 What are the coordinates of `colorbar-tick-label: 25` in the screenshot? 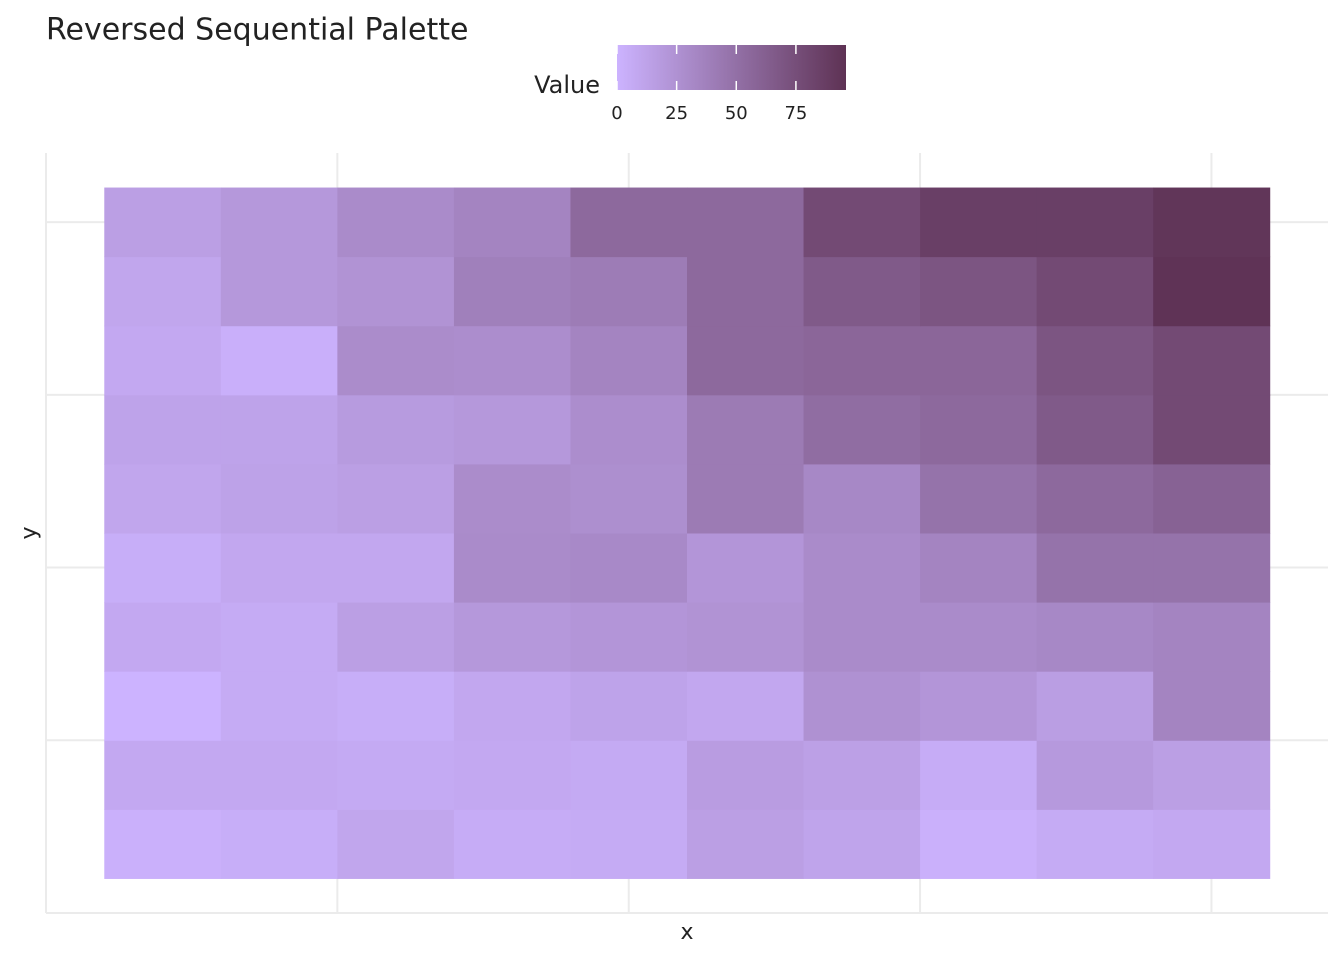 It's located at (676, 113).